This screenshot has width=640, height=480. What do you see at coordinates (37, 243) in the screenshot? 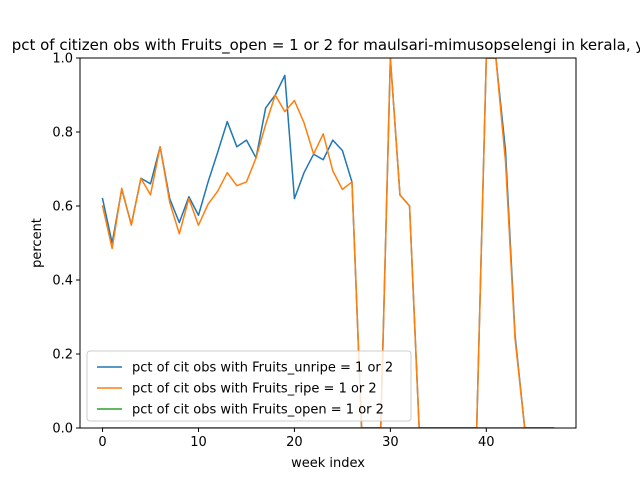
I see `y-axis-label: percent` at bounding box center [37, 243].